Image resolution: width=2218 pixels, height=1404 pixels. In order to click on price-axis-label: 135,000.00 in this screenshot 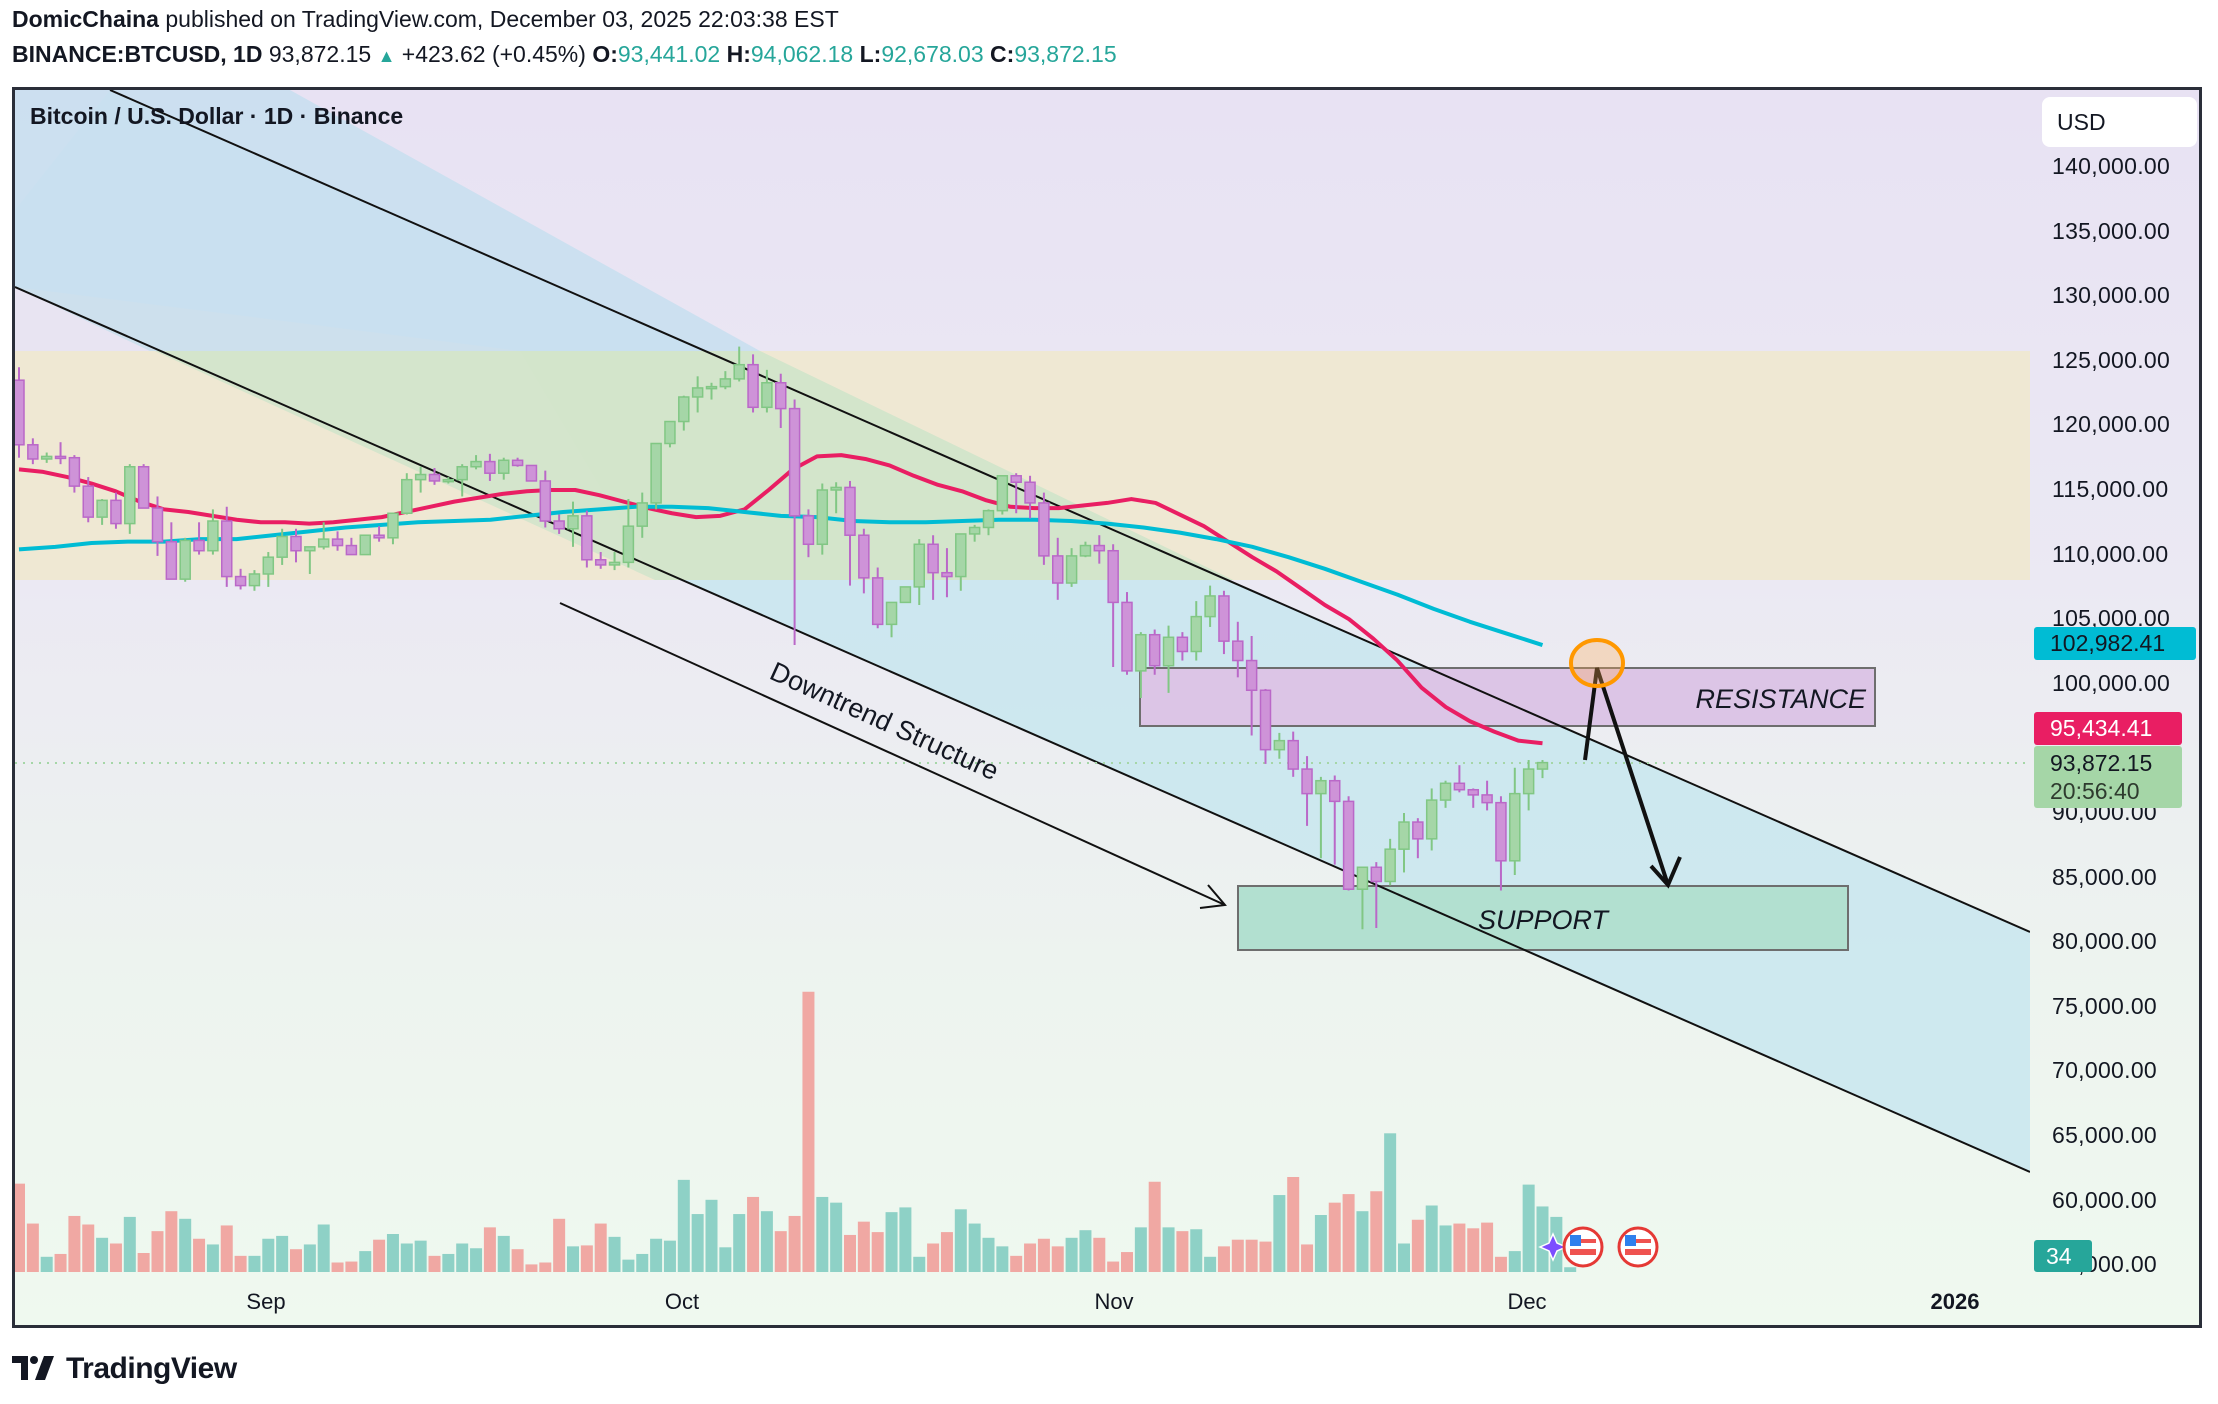, I will do `click(2111, 230)`.